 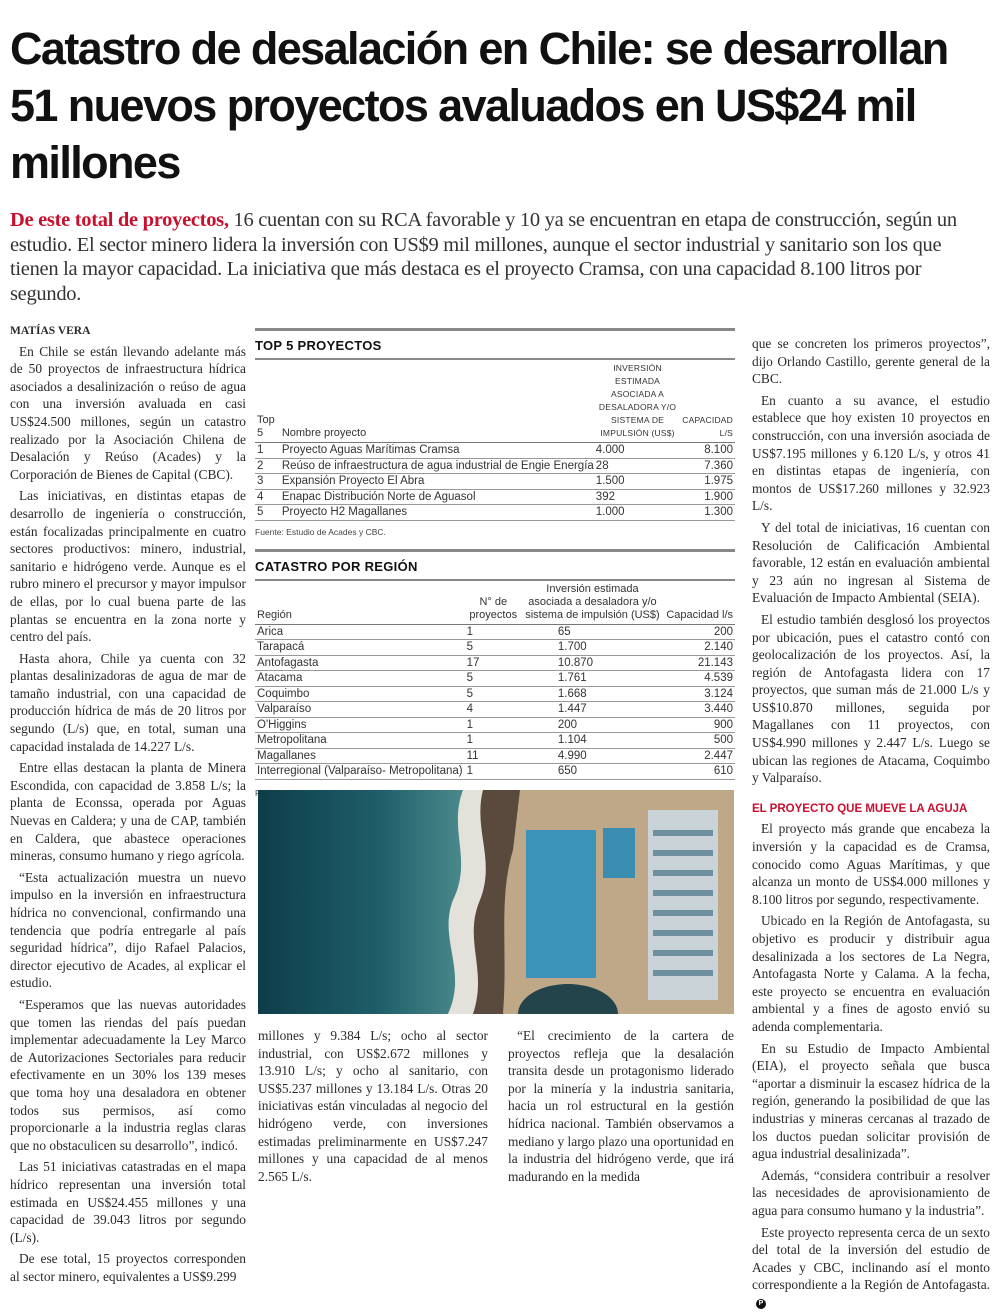 I want to click on table-cell: 1.104, so click(x=592, y=740).